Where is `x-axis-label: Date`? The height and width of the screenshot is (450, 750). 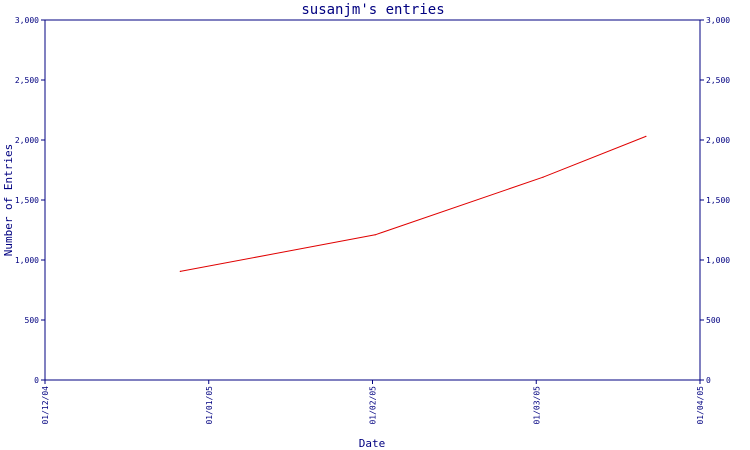
x-axis-label: Date is located at coordinates (372, 443).